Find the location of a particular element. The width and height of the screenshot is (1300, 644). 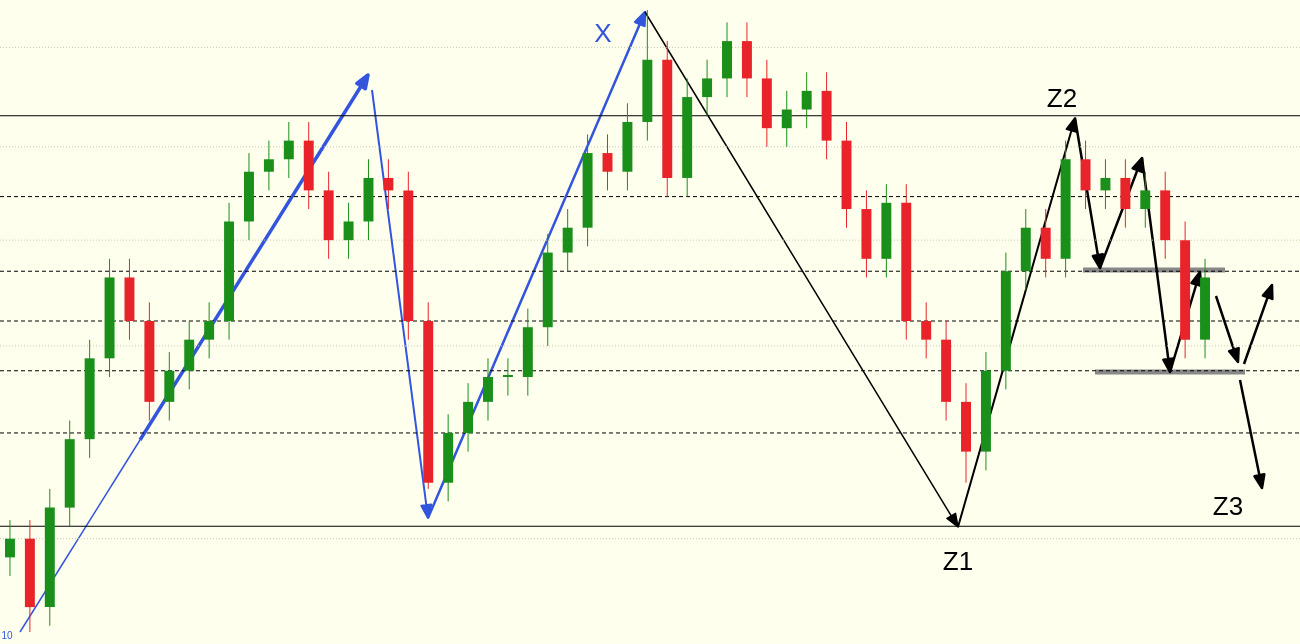

annotation: Z1 is located at coordinates (958, 561).